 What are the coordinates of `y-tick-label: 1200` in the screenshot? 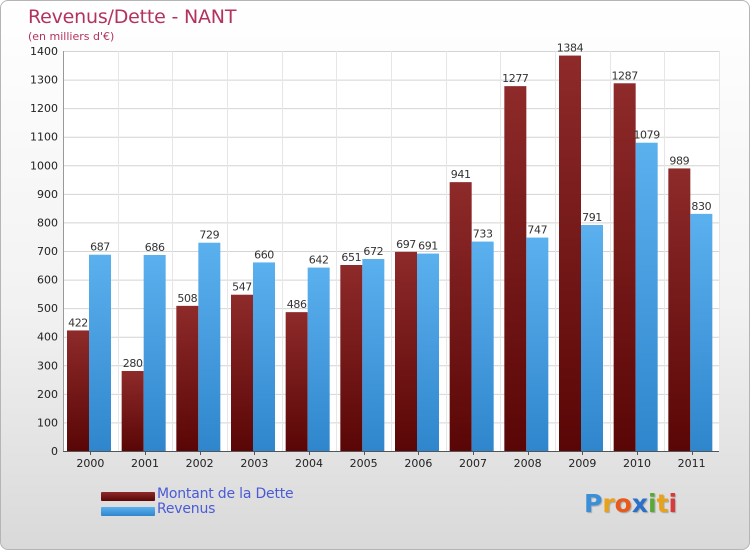 It's located at (44, 108).